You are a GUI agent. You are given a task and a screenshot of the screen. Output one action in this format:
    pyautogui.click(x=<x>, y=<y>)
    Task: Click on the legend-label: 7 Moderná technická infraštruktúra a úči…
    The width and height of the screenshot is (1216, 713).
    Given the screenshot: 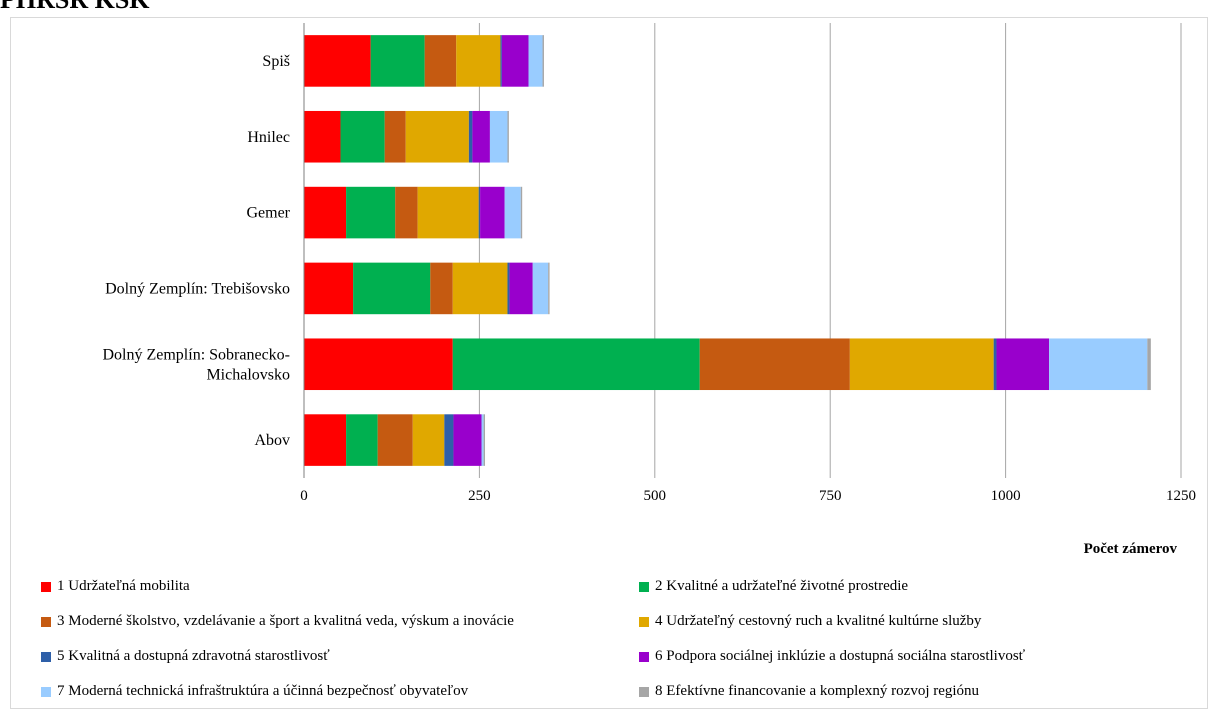 What is the action you would take?
    pyautogui.click(x=263, y=691)
    